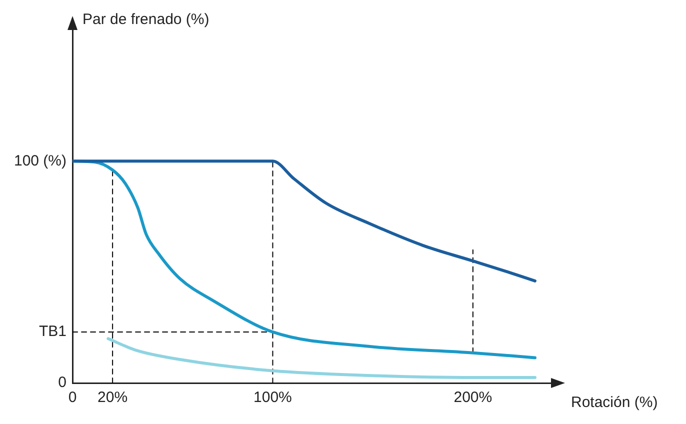 The height and width of the screenshot is (424, 686). What do you see at coordinates (113, 397) in the screenshot?
I see `x-tick-label: 20%` at bounding box center [113, 397].